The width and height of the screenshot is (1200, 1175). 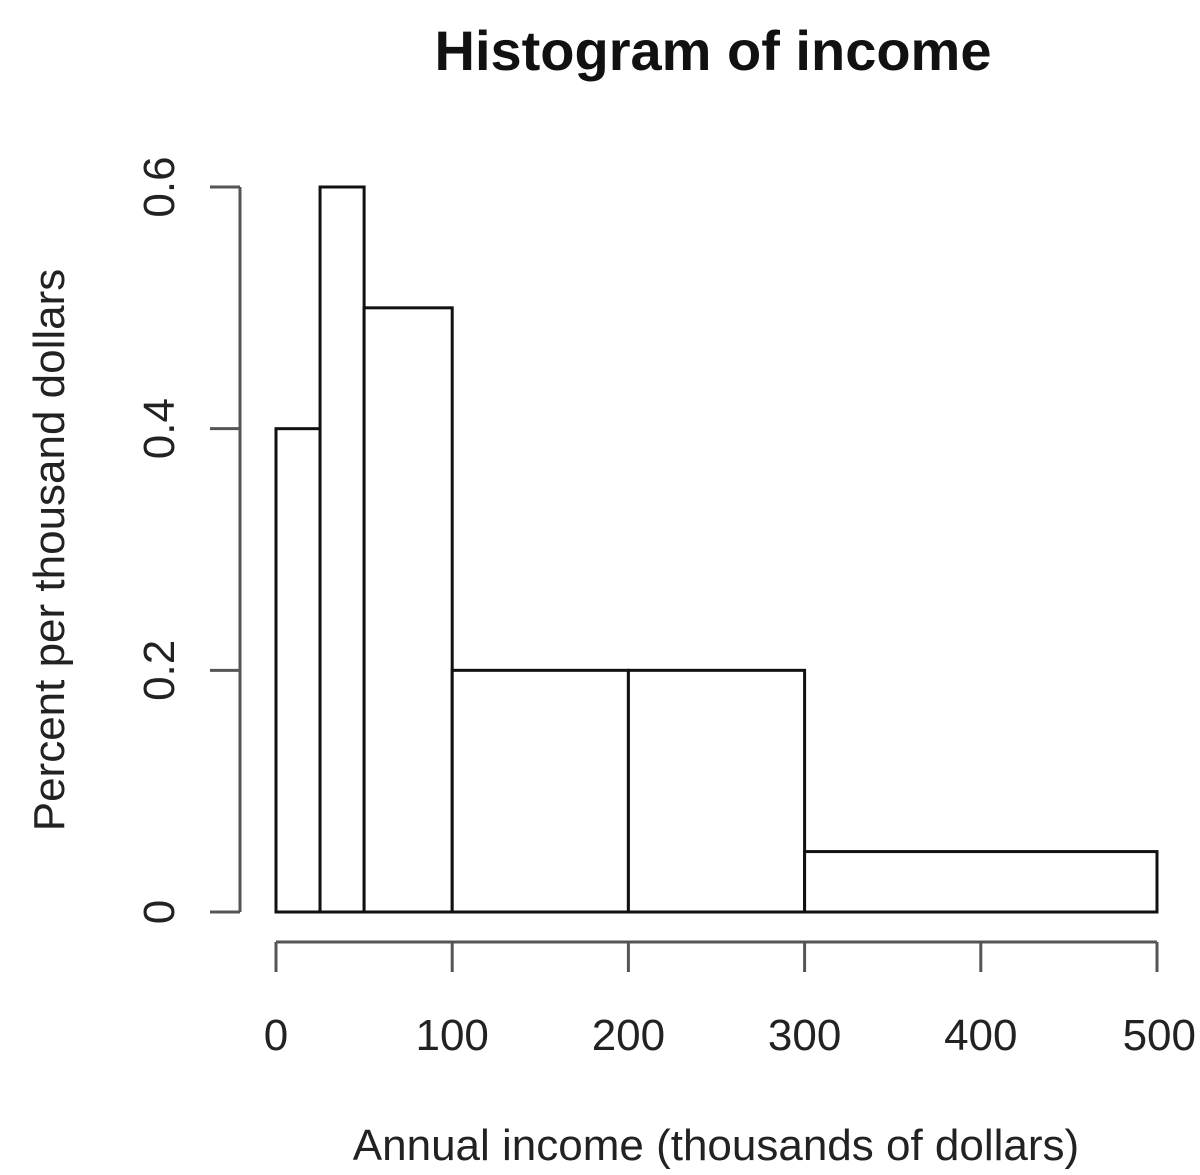 I want to click on y-tick-label: 0.6, so click(x=159, y=186).